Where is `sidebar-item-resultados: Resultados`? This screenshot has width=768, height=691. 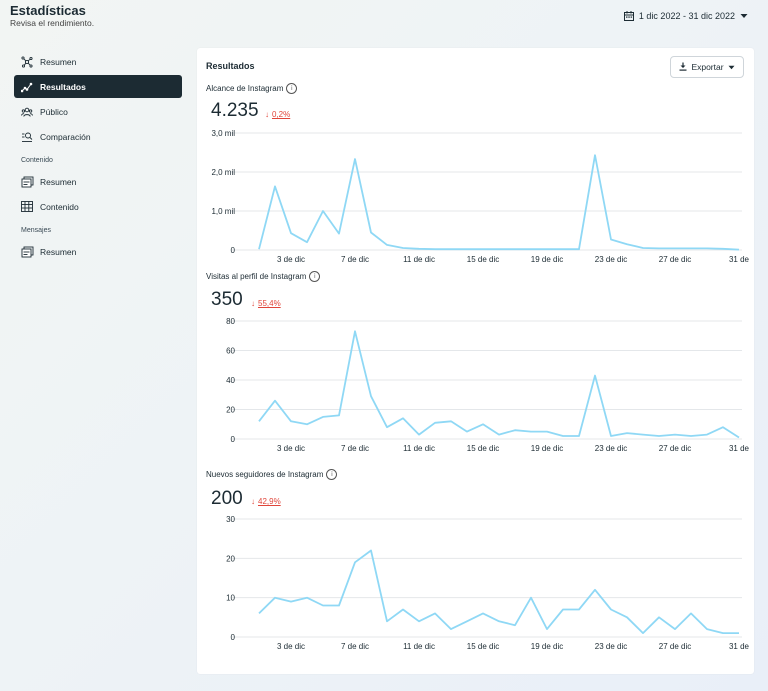
sidebar-item-resultados: Resultados is located at coordinates (98, 86).